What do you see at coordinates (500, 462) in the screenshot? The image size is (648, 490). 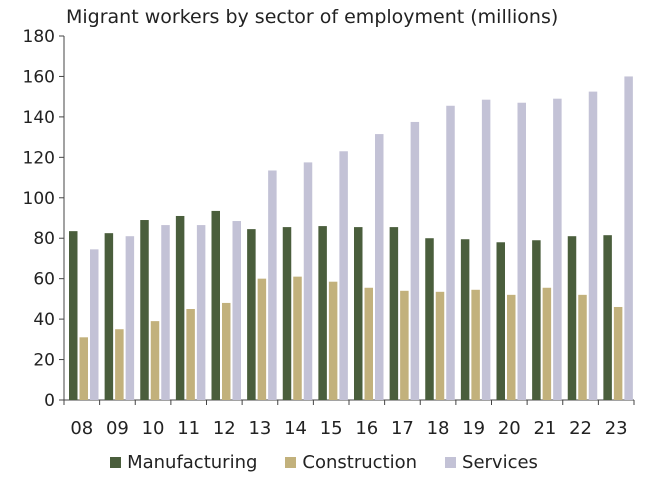 I see `legend-label-services: Services` at bounding box center [500, 462].